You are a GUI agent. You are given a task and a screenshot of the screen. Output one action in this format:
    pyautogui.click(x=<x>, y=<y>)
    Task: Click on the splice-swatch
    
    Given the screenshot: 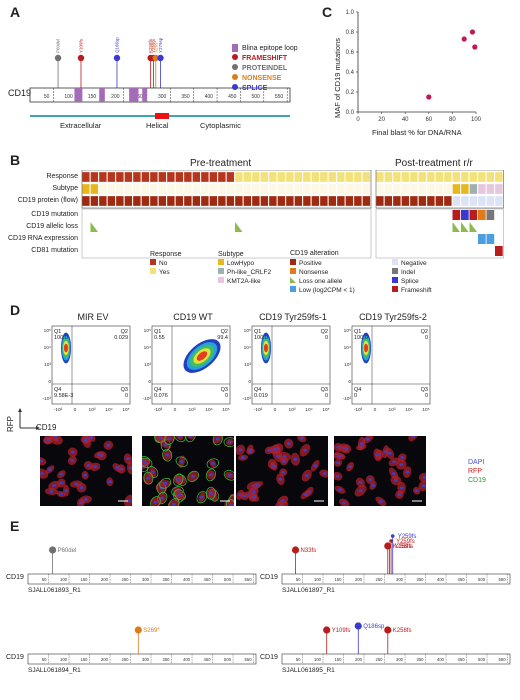 What is the action you would take?
    pyautogui.click(x=395, y=280)
    